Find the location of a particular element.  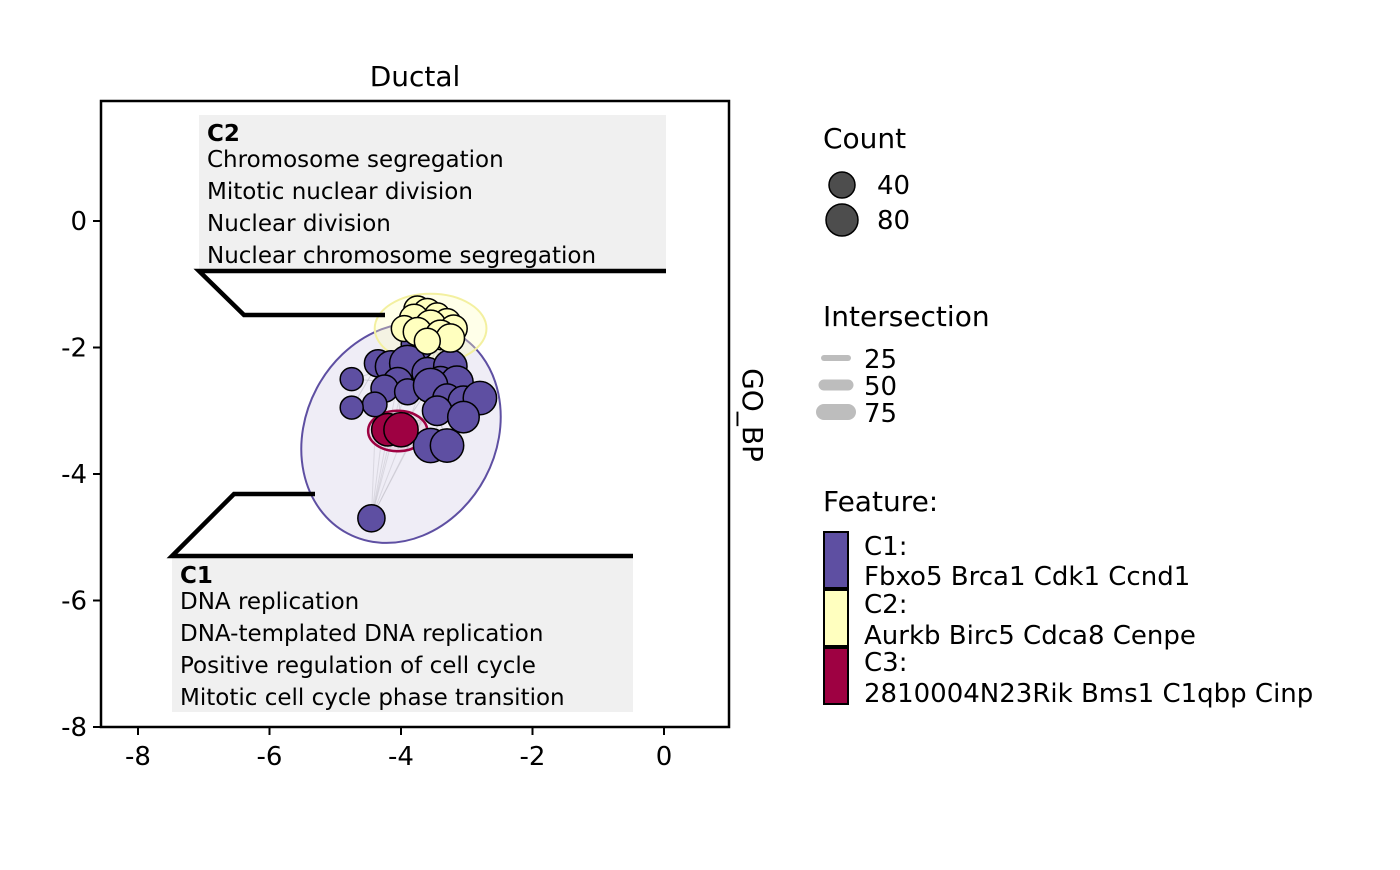

y-tick-label: -4 is located at coordinates (74, 475).